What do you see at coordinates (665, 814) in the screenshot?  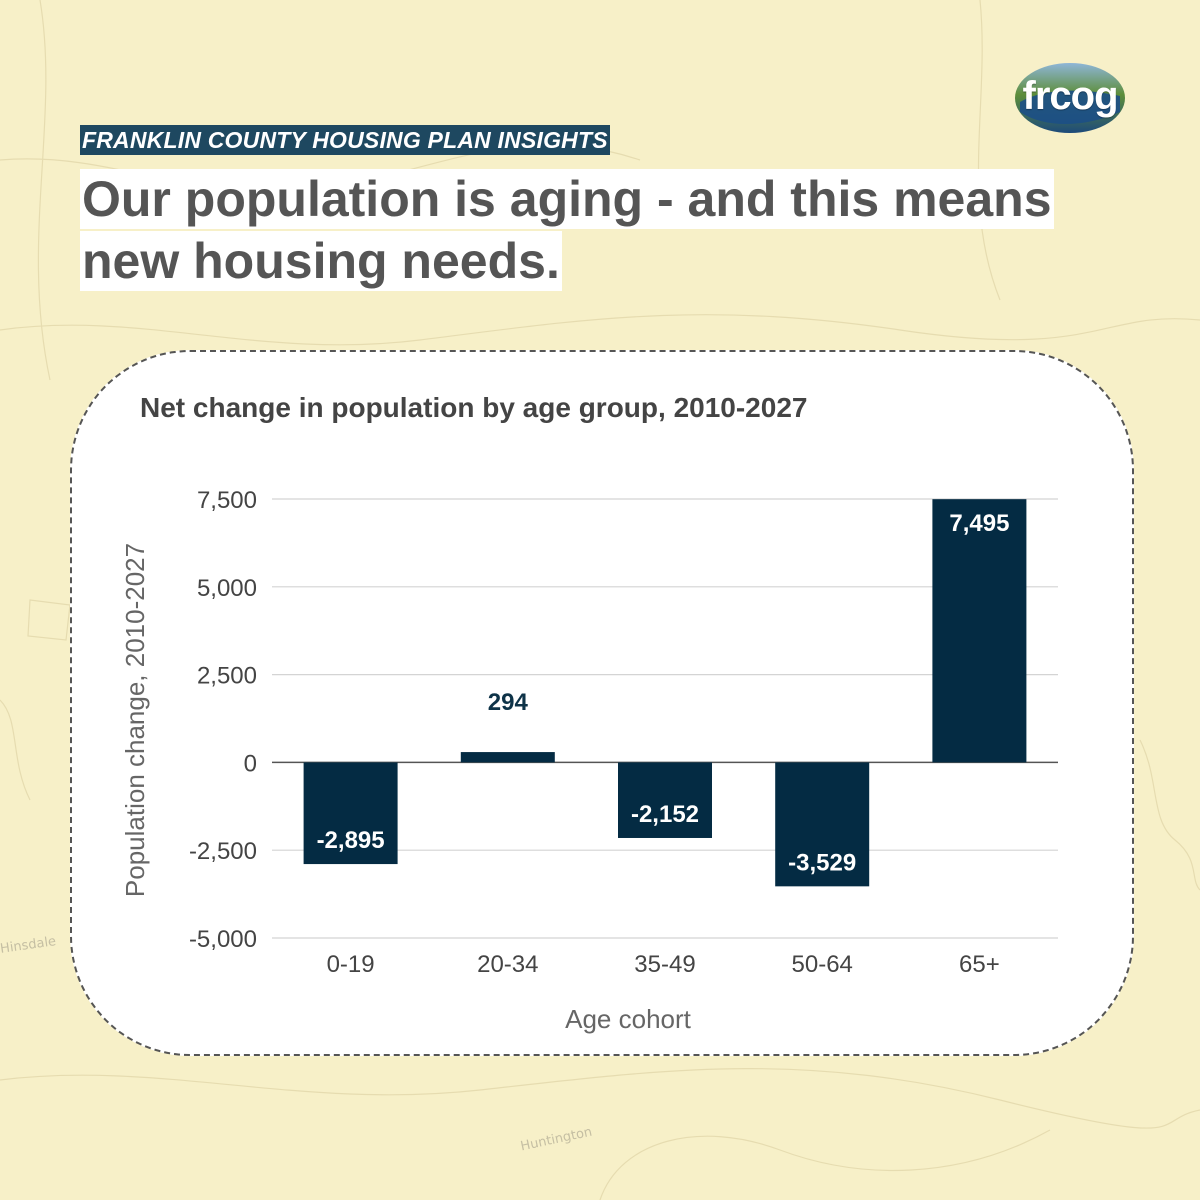 I see `data-label: -2,152` at bounding box center [665, 814].